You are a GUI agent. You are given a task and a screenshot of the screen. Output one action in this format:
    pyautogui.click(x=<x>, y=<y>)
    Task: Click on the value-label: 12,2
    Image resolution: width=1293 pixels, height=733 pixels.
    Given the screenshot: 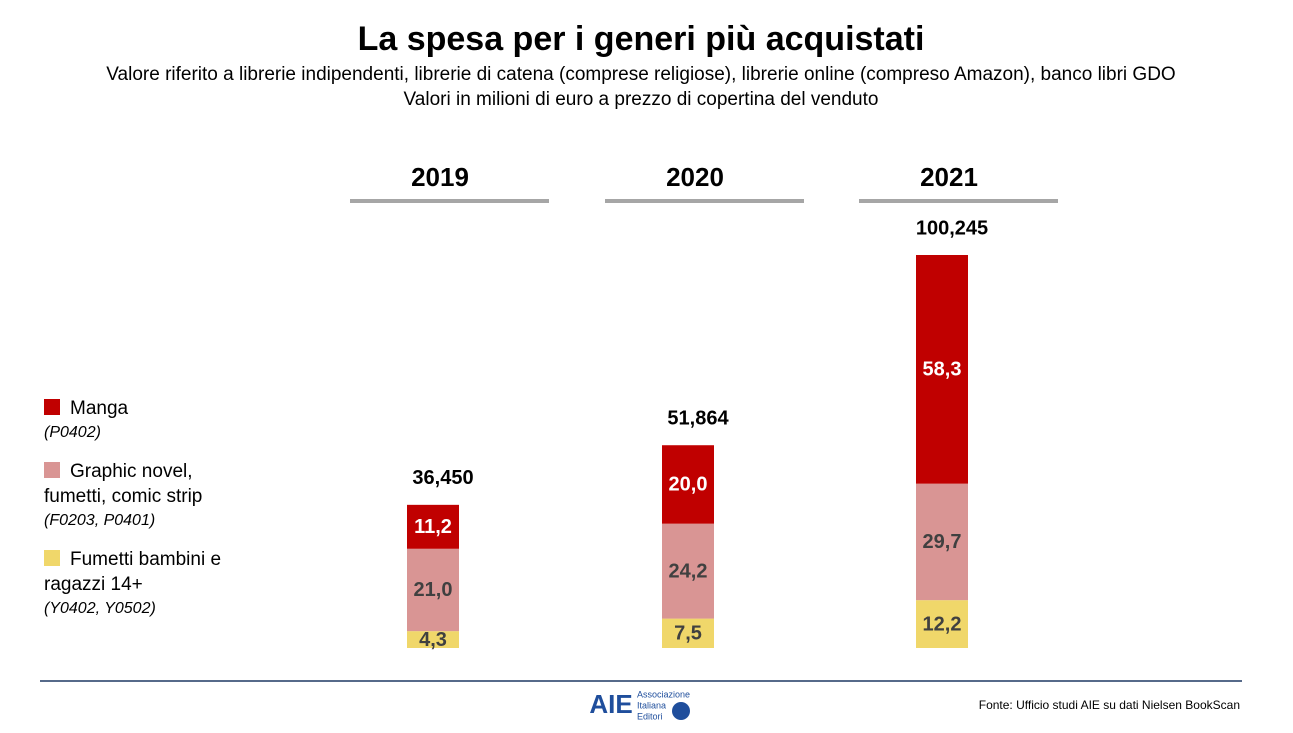 What is the action you would take?
    pyautogui.click(x=942, y=624)
    